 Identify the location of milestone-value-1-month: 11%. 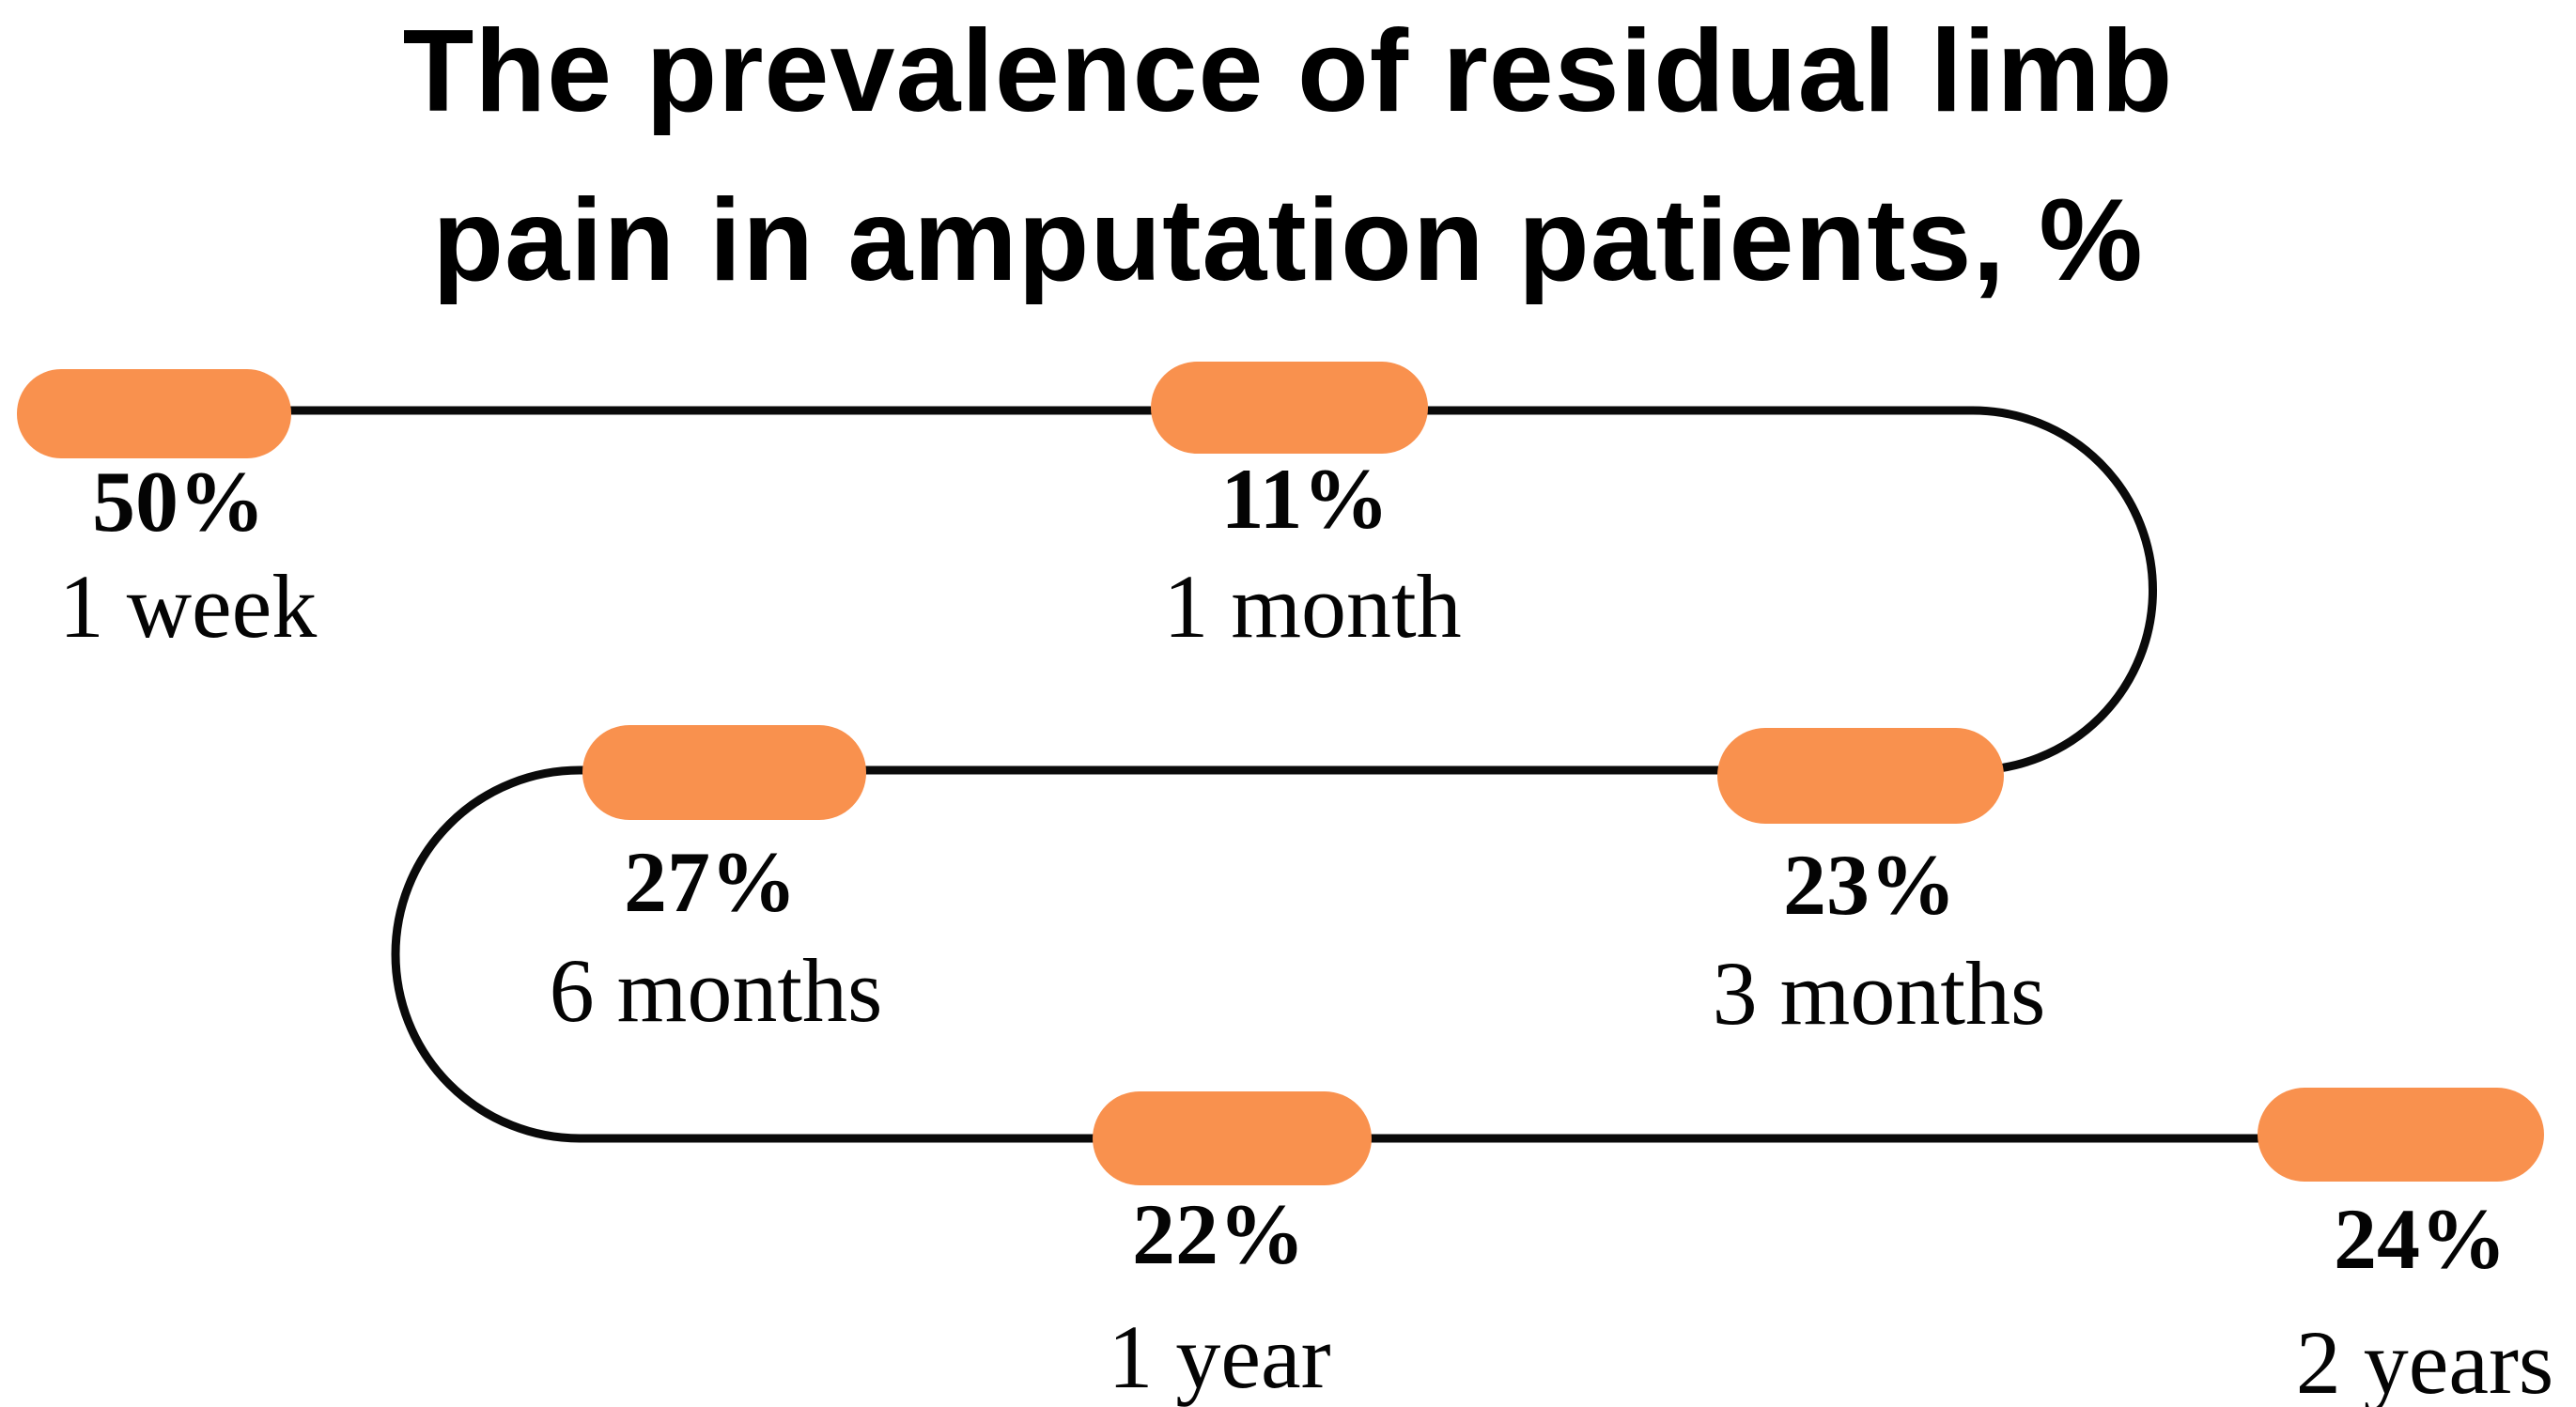
(1305, 499).